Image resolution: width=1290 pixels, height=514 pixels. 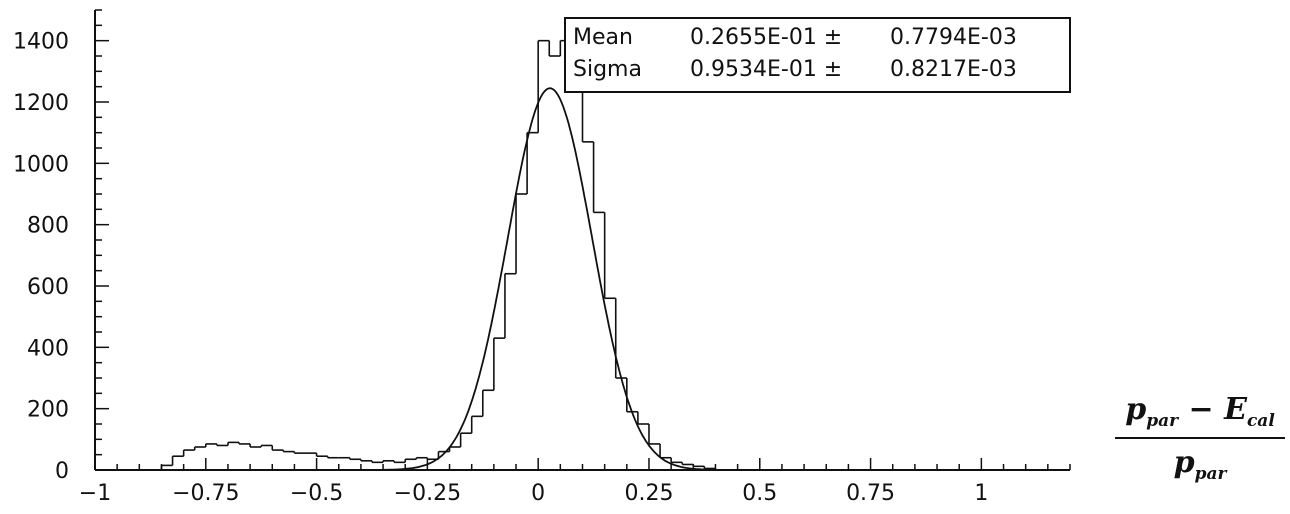 What do you see at coordinates (48, 287) in the screenshot?
I see `y-tick-label: 600` at bounding box center [48, 287].